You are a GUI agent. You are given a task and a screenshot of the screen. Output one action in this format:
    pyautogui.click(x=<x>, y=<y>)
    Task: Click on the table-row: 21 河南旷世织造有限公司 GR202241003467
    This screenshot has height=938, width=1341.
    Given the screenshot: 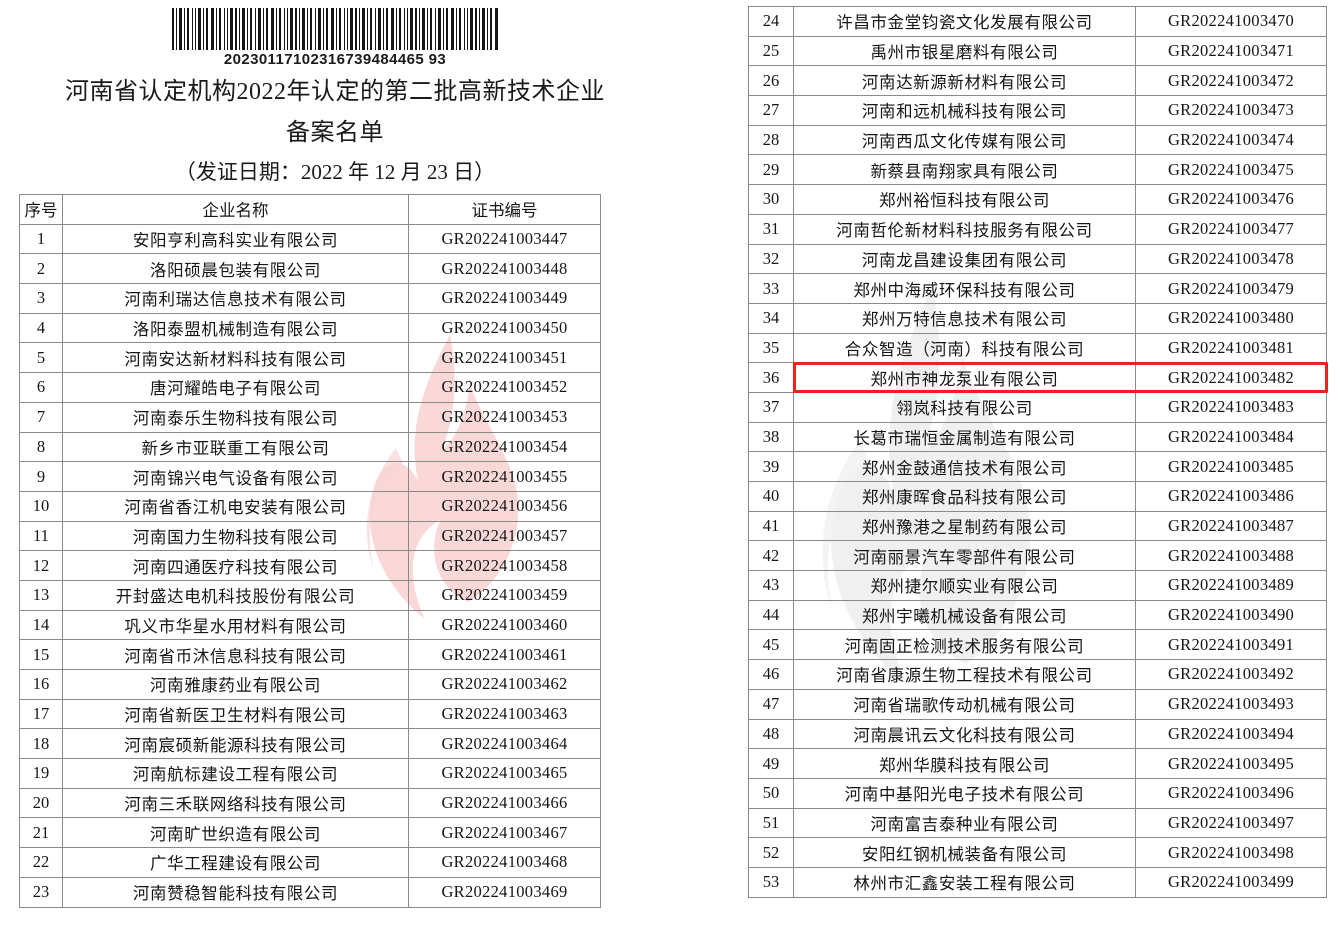 What is the action you would take?
    pyautogui.click(x=310, y=833)
    